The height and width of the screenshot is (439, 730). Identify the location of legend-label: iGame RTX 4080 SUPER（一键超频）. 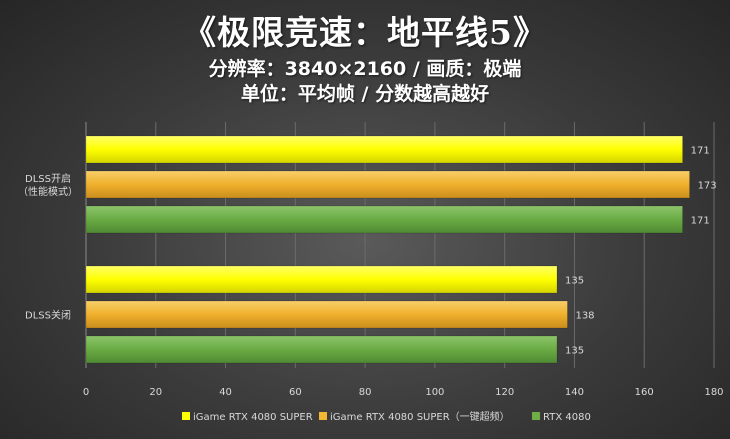
(420, 416).